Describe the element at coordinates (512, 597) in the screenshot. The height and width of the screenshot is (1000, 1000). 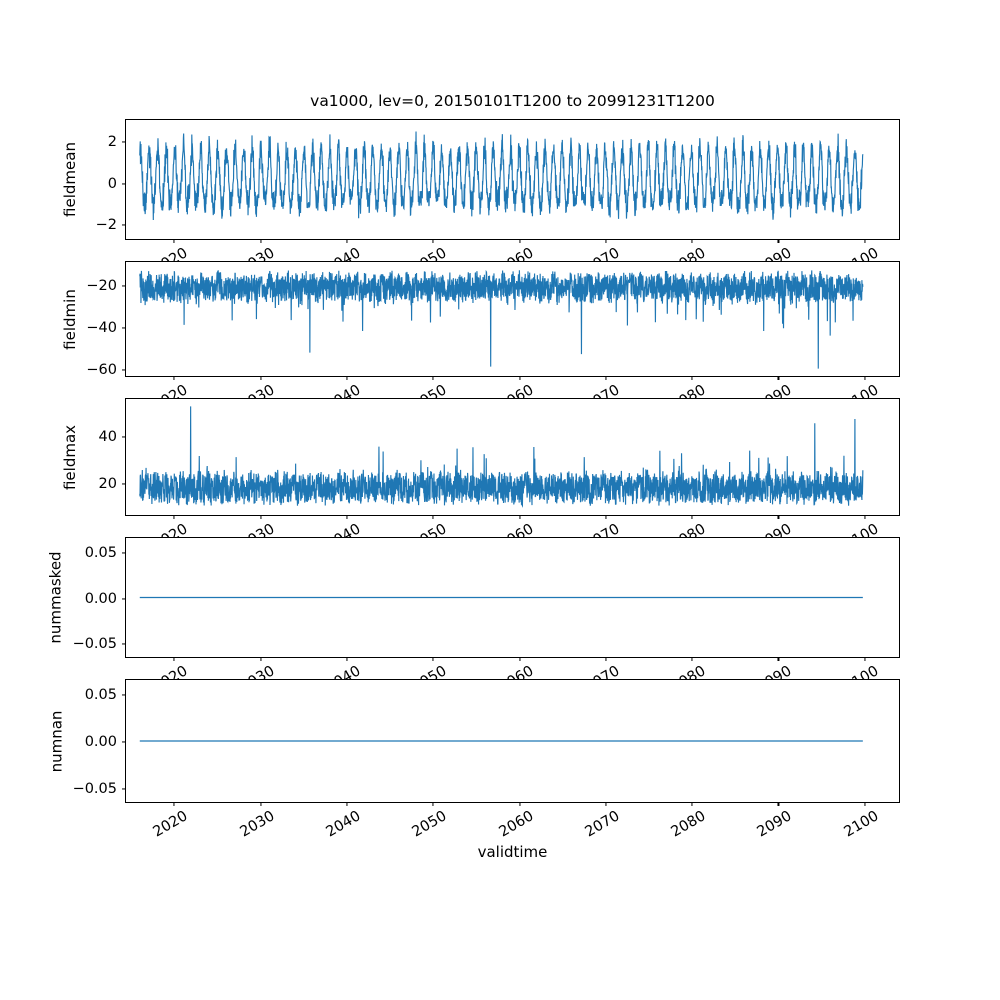
I see `plot-area-nummasked` at that location.